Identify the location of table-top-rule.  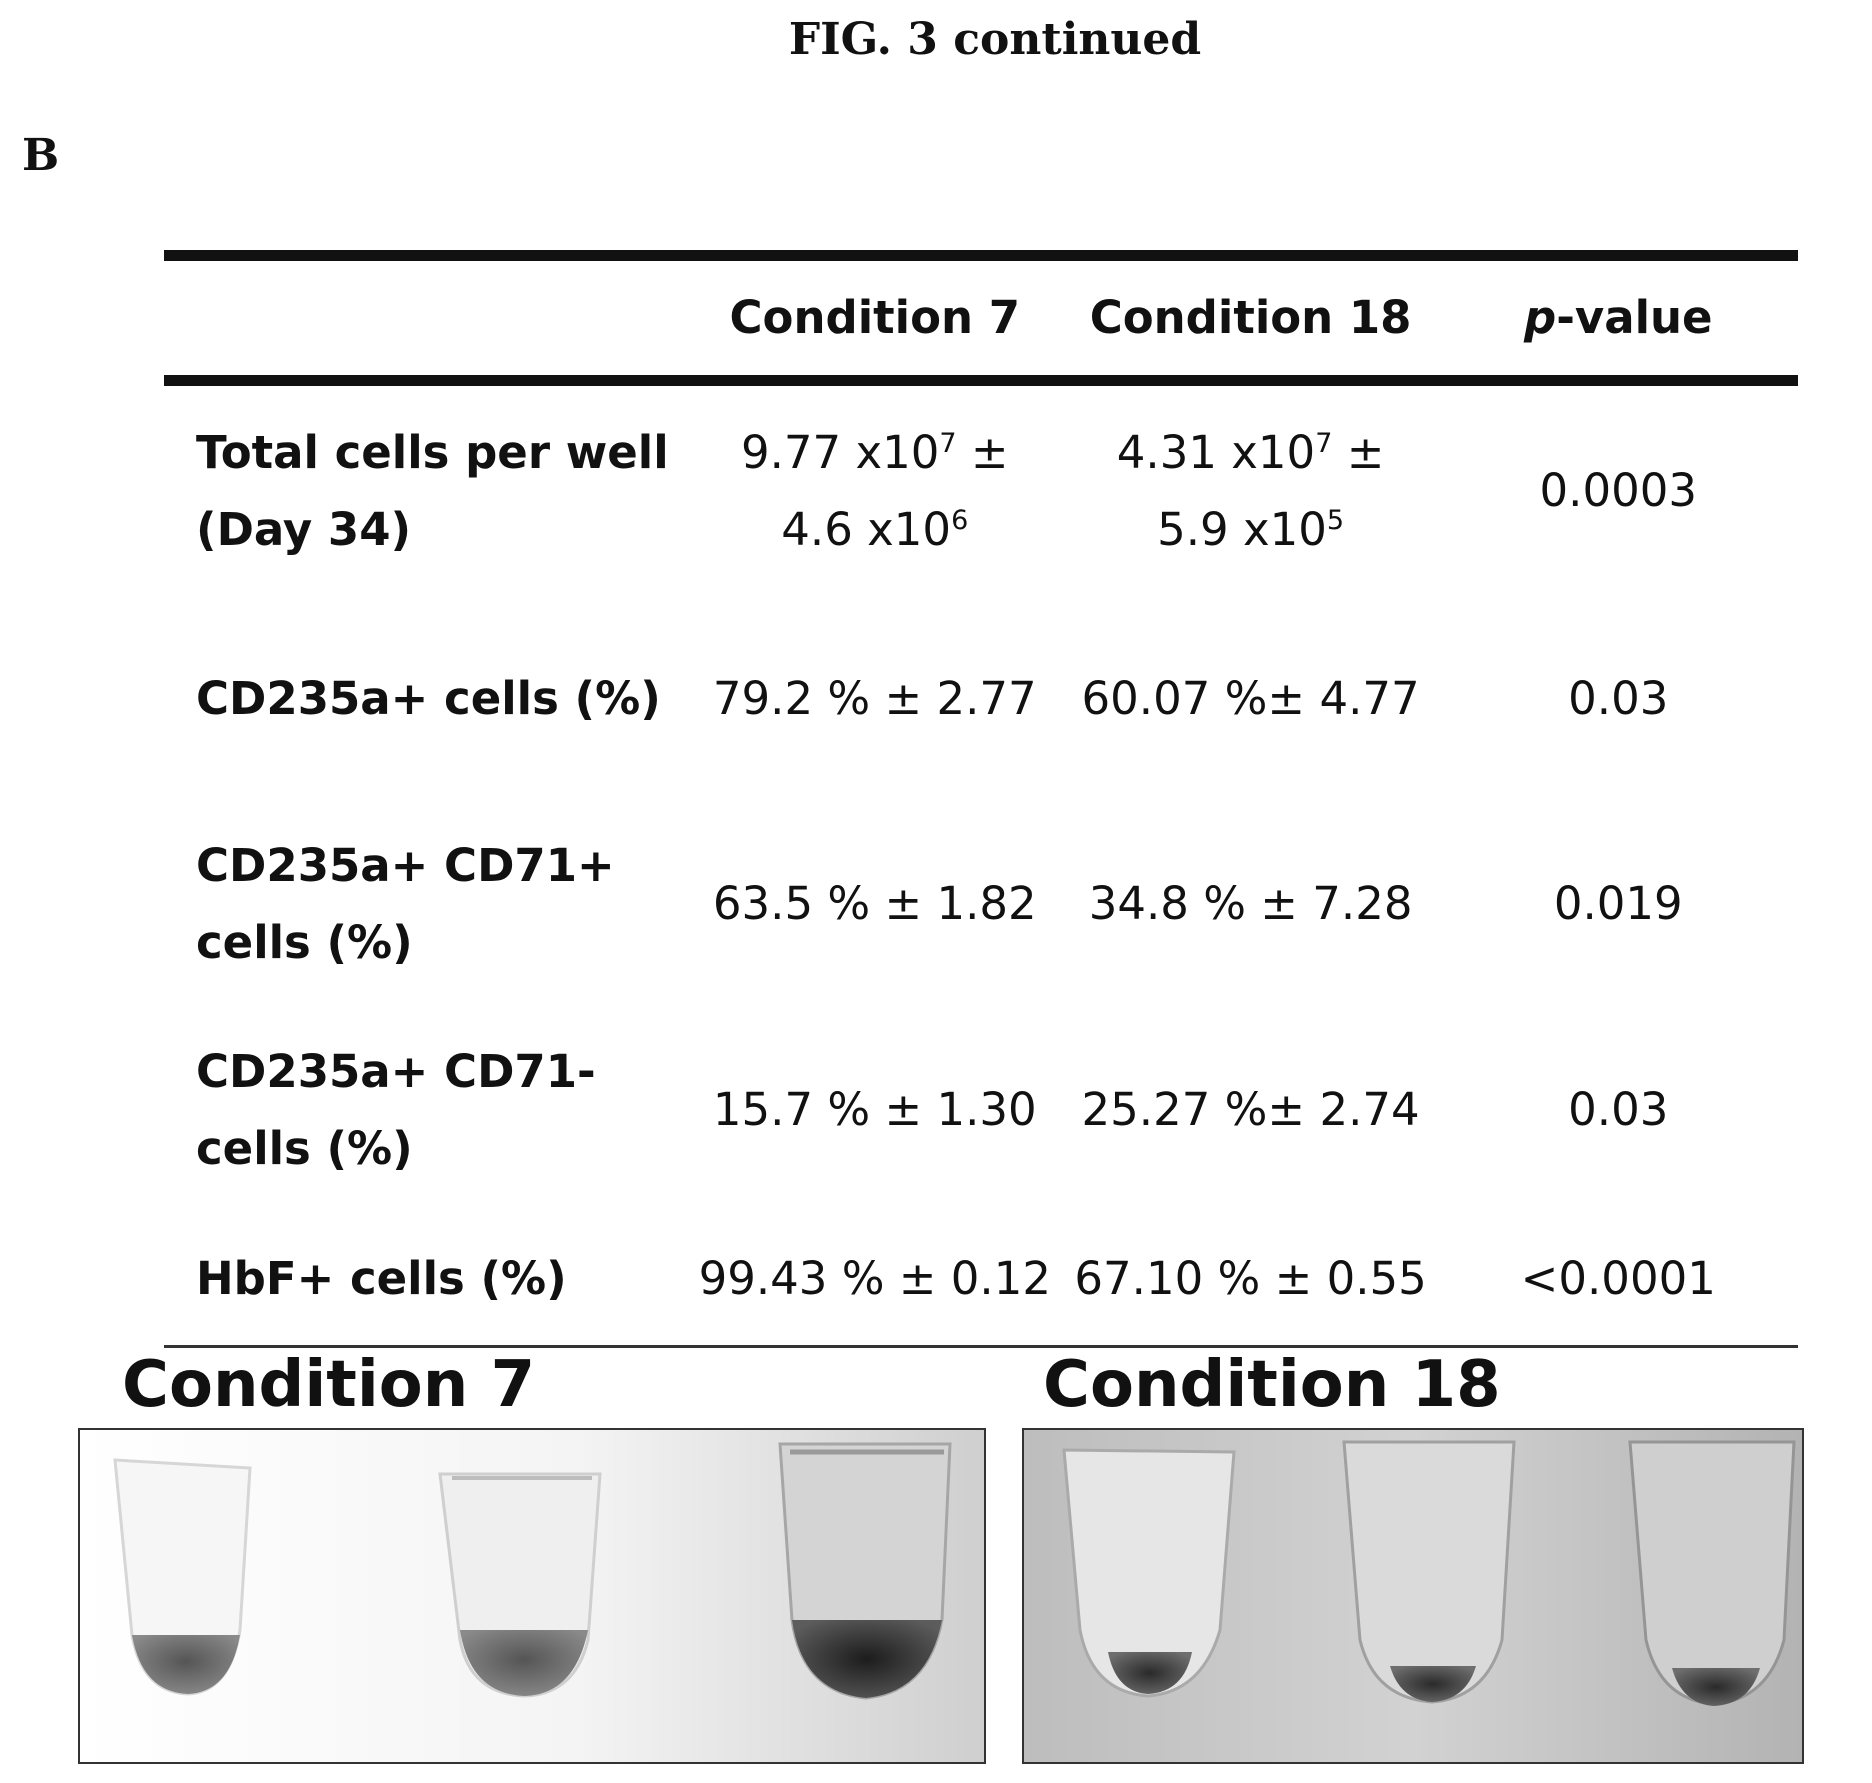
(981, 255).